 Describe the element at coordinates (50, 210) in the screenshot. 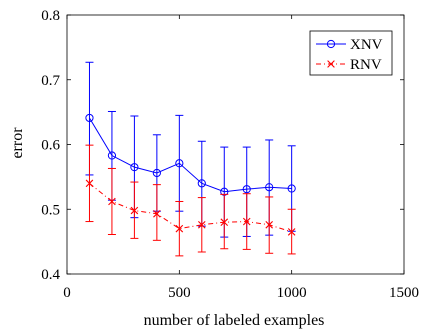

I see `y-tick-label: 0.5` at that location.